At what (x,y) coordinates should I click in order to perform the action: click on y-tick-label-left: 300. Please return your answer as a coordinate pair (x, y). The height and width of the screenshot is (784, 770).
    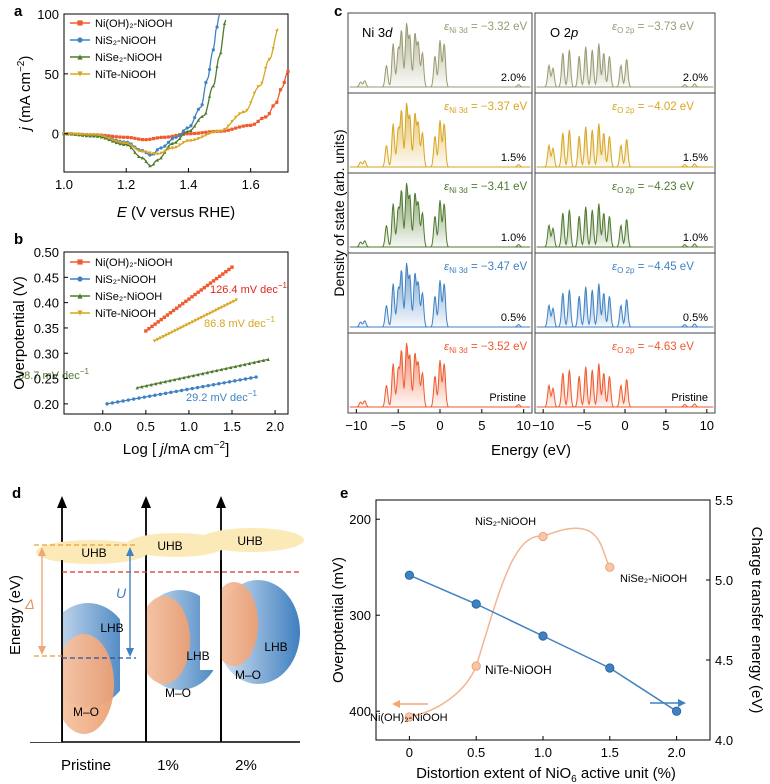
    Looking at the image, I should click on (360, 615).